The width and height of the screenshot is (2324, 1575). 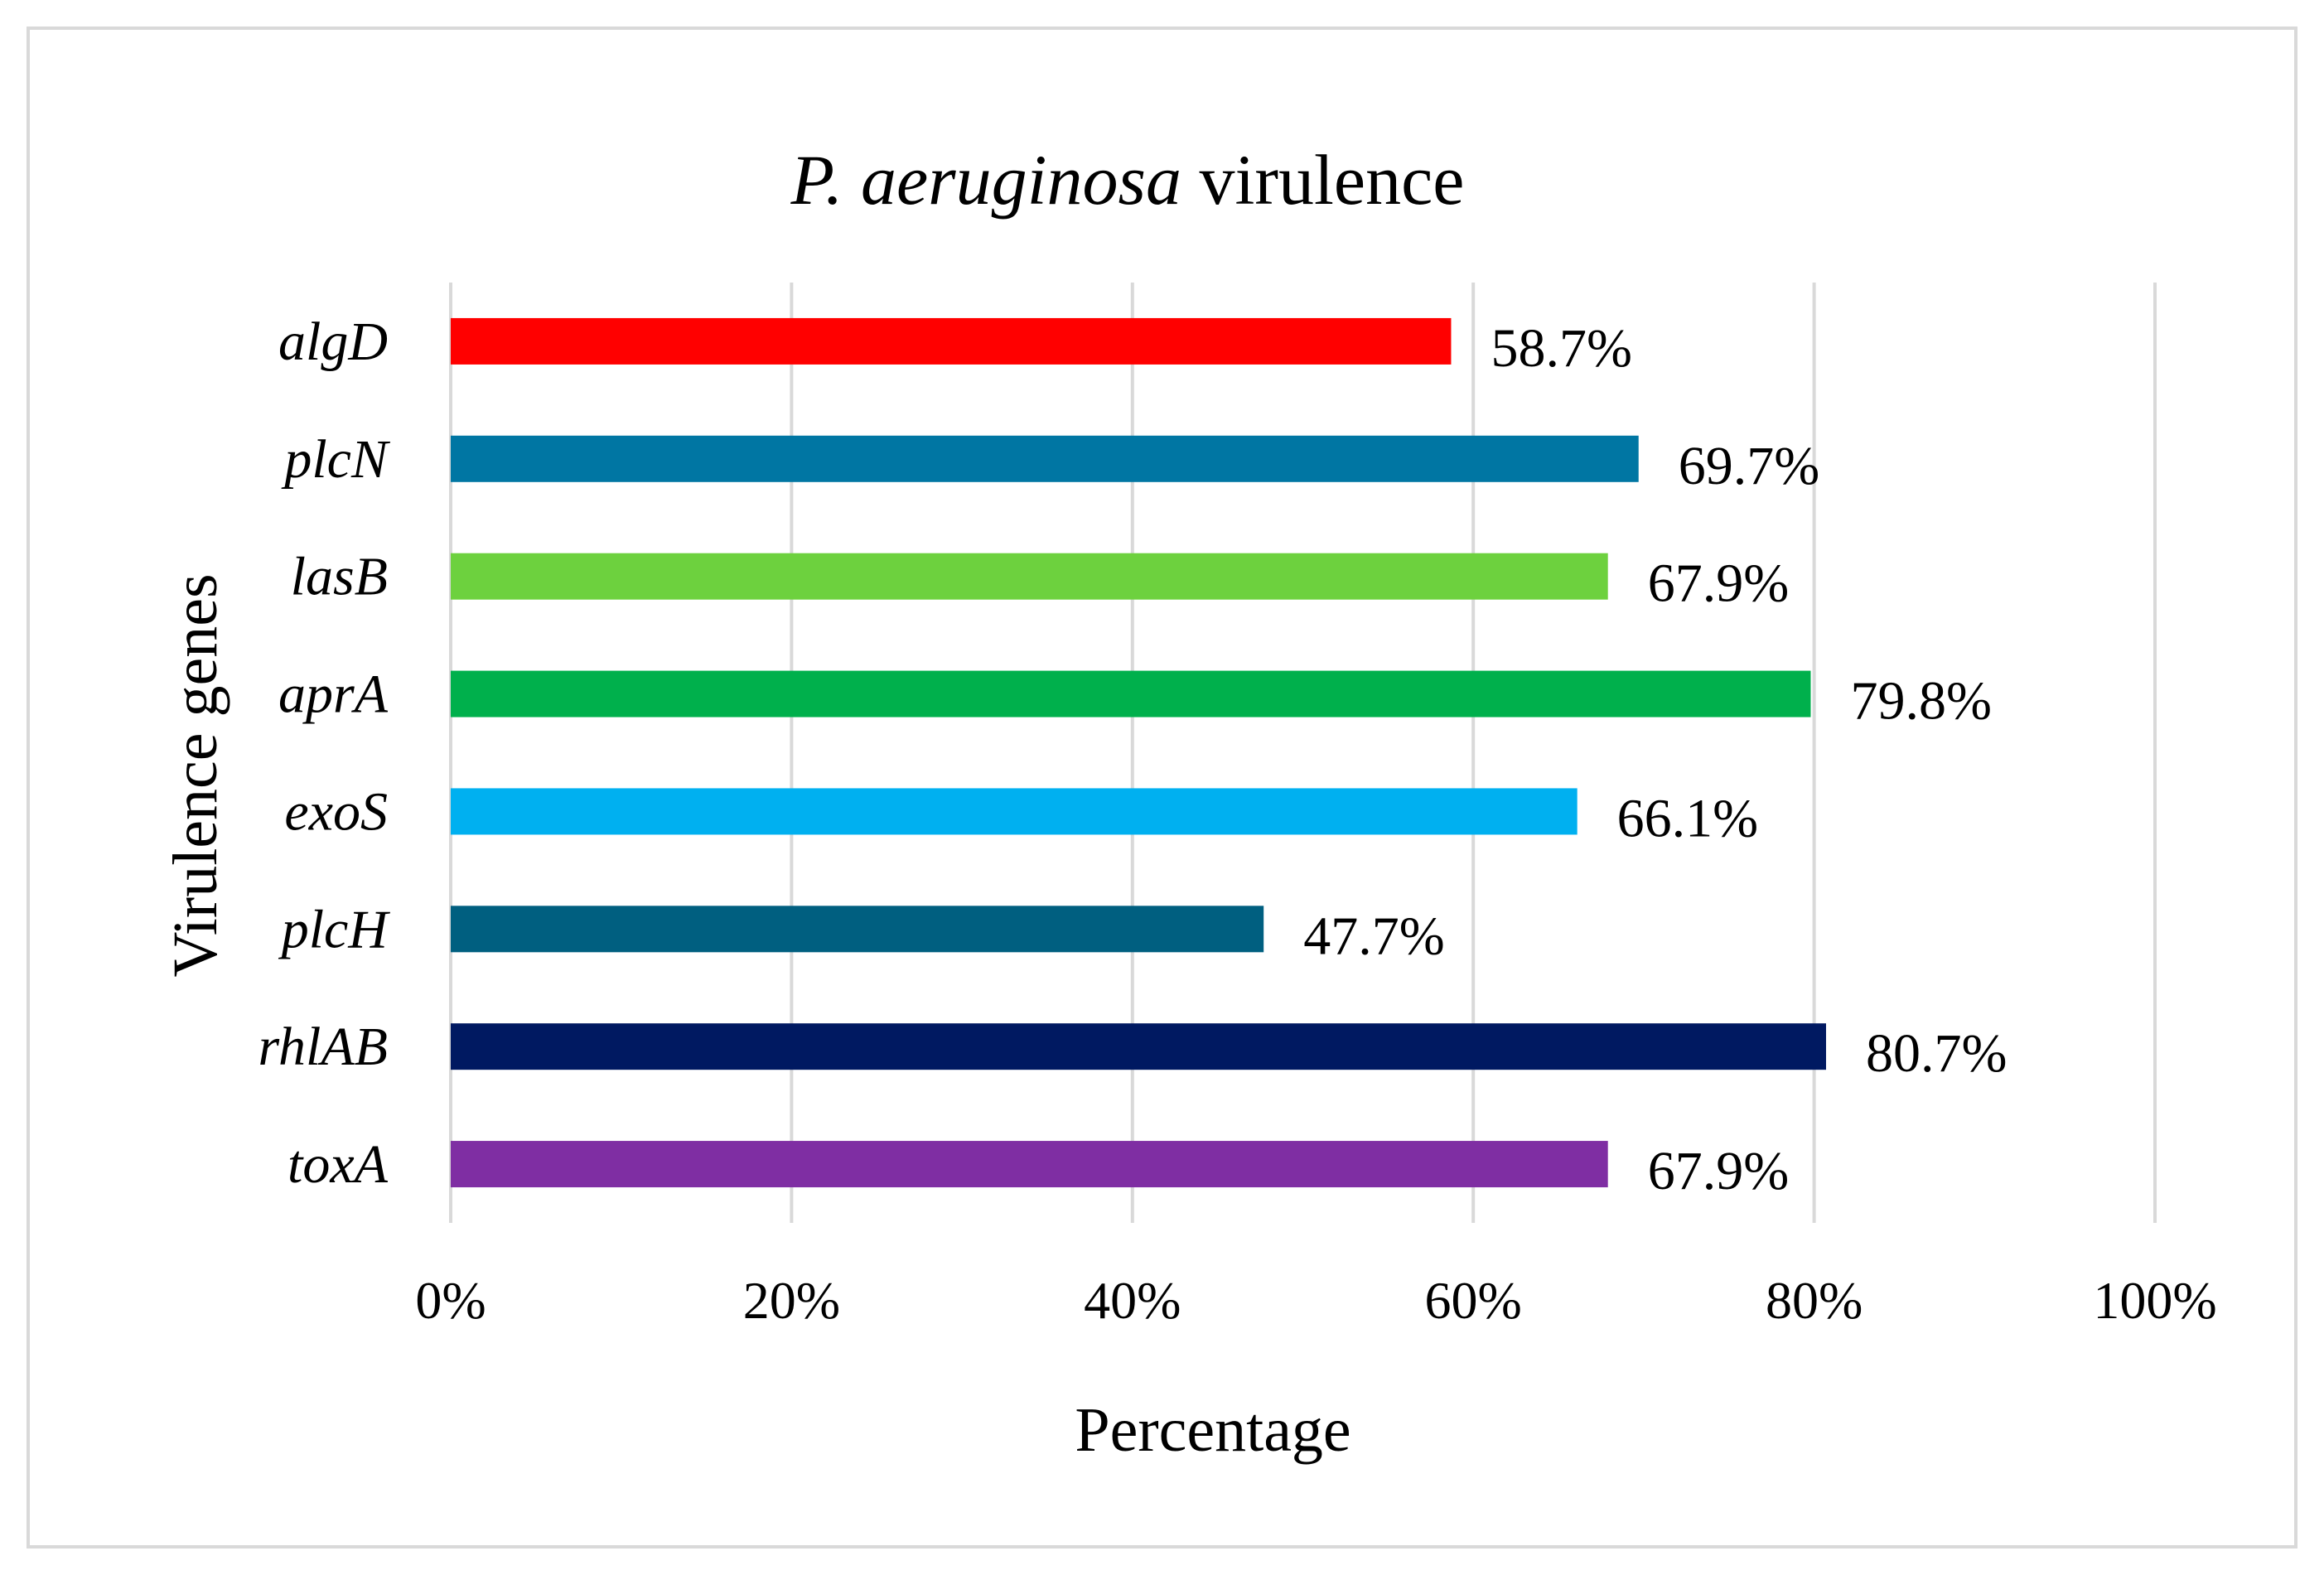 I want to click on data-label: 80.7%, so click(x=1936, y=1053).